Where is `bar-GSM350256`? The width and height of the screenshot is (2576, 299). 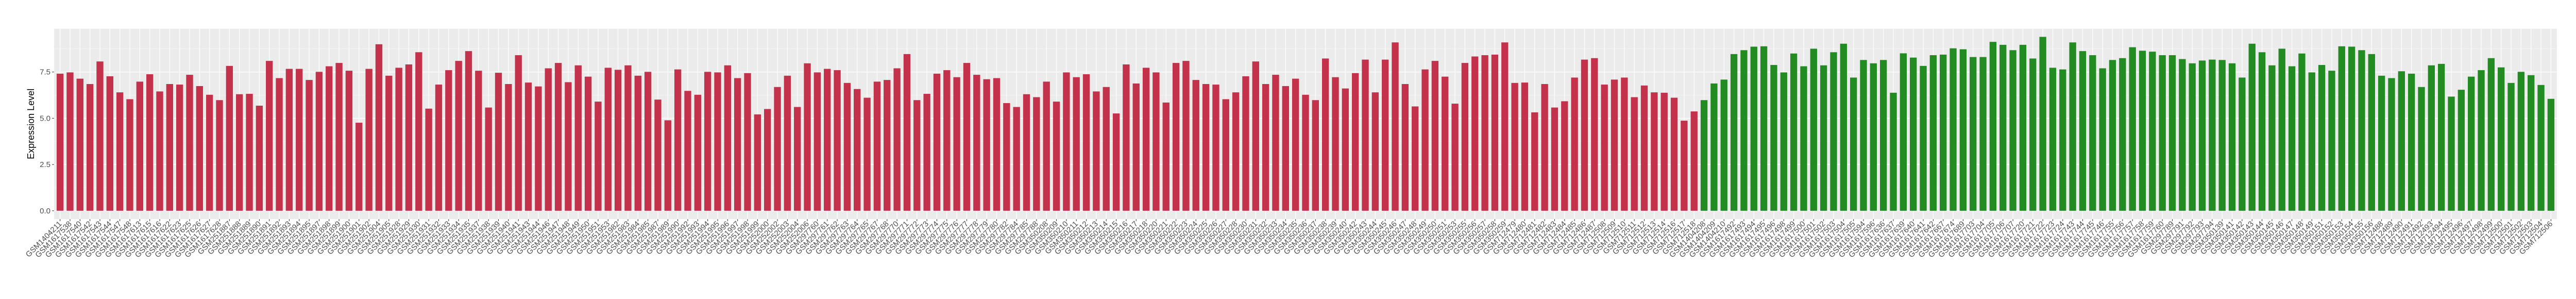 bar-GSM350256 is located at coordinates (1475, 133).